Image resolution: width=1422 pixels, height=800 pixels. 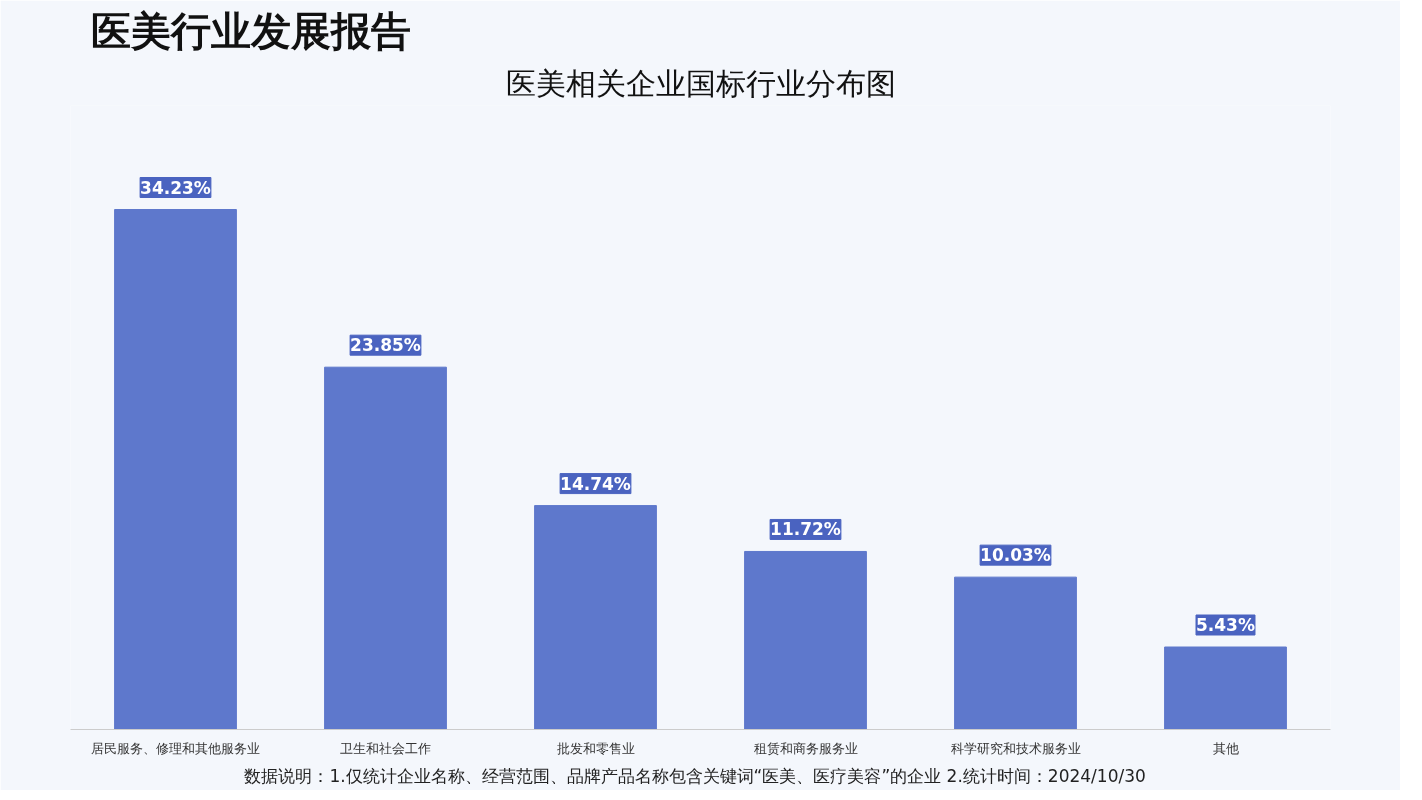 I want to click on x-tick-label: 其他, so click(x=1225, y=748).